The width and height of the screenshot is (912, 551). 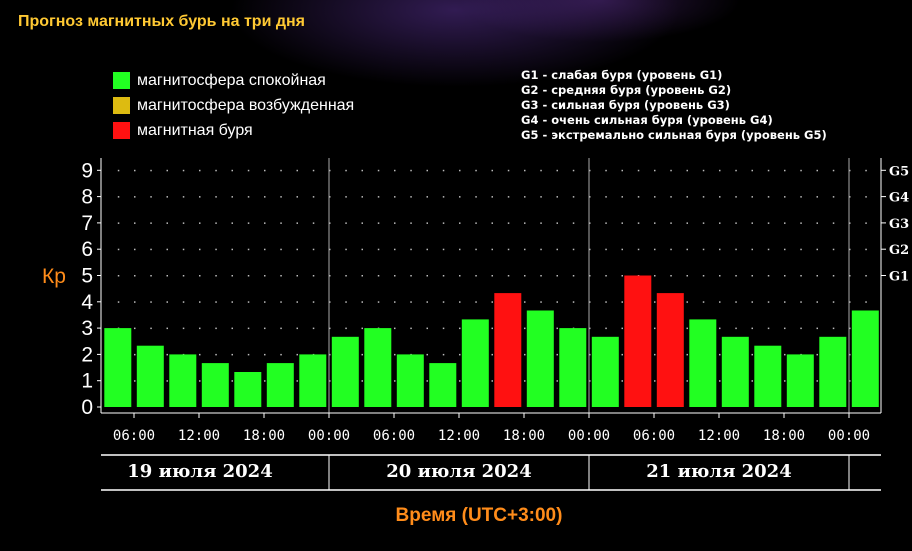 I want to click on x-tick-label: 00:00, so click(x=329, y=436).